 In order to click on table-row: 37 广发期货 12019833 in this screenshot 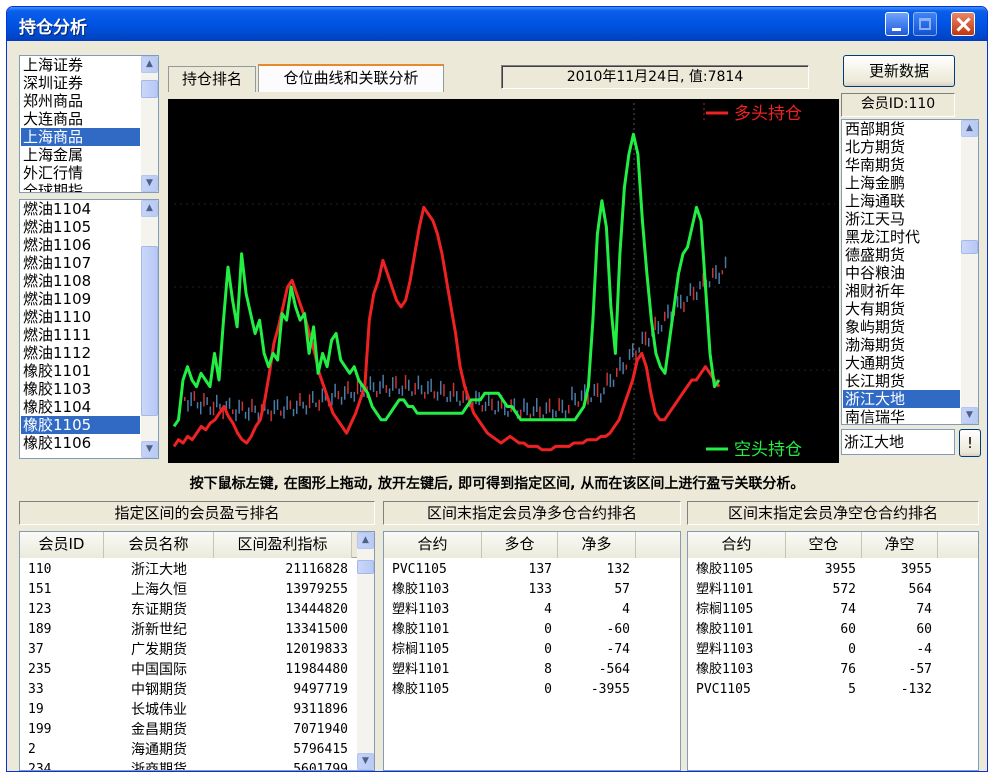, I will do `click(197, 650)`.